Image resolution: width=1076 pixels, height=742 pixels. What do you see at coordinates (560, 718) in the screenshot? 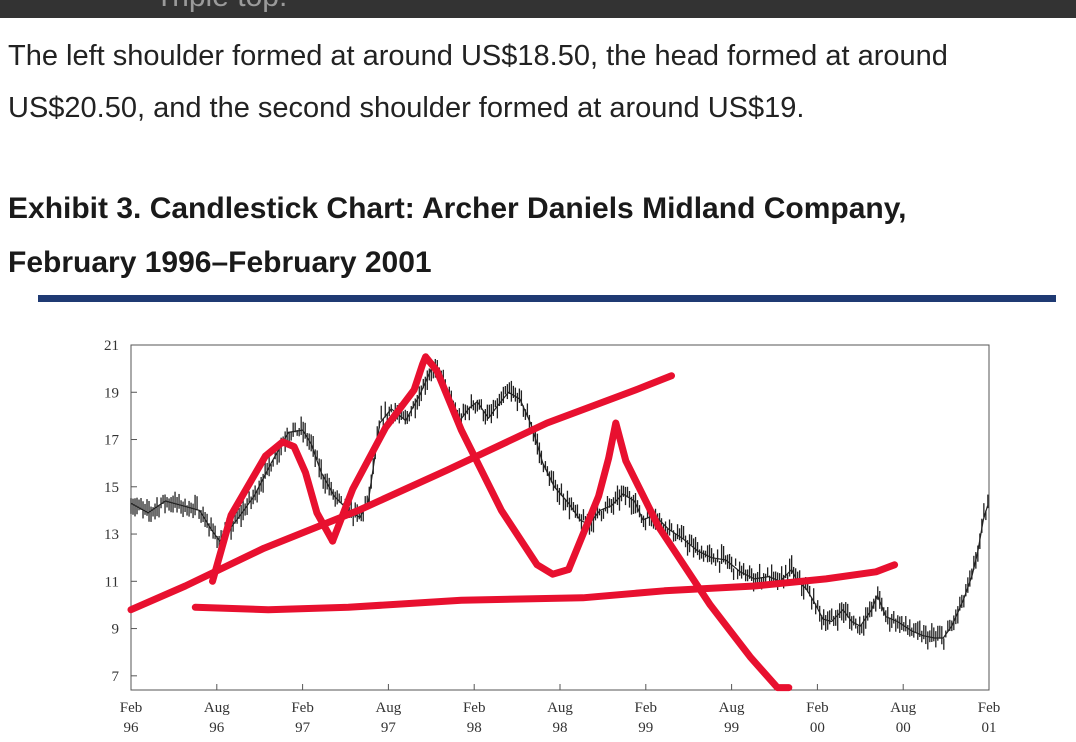
I see `x-tick-label: Aug 98` at bounding box center [560, 718].